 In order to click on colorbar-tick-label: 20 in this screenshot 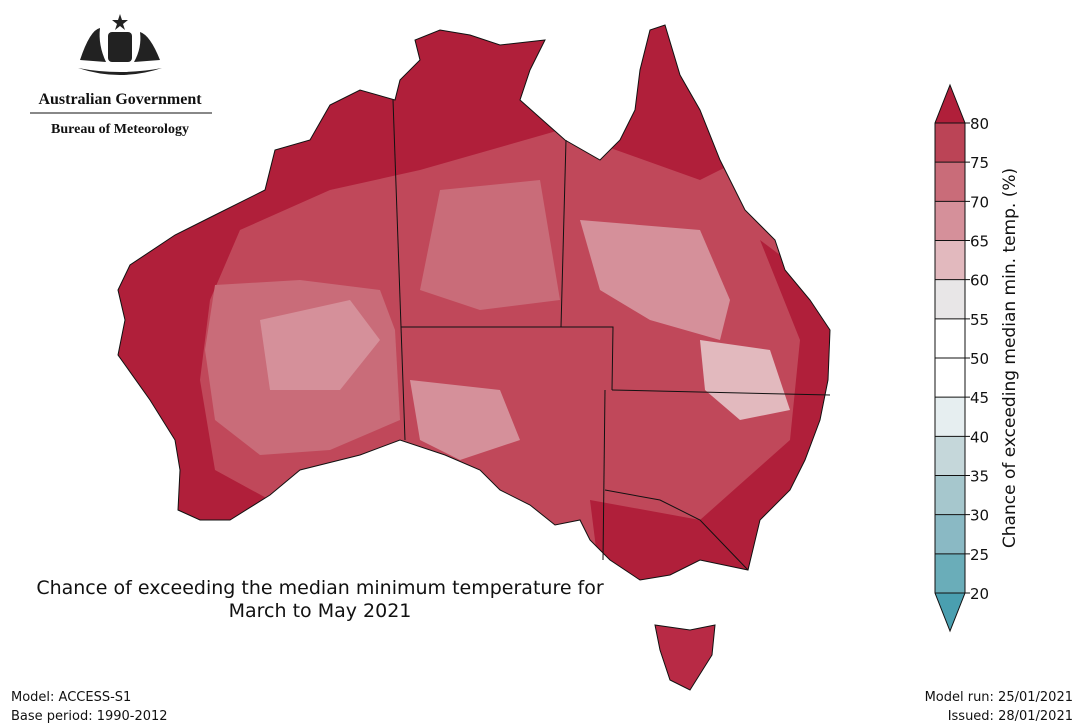, I will do `click(979, 594)`.